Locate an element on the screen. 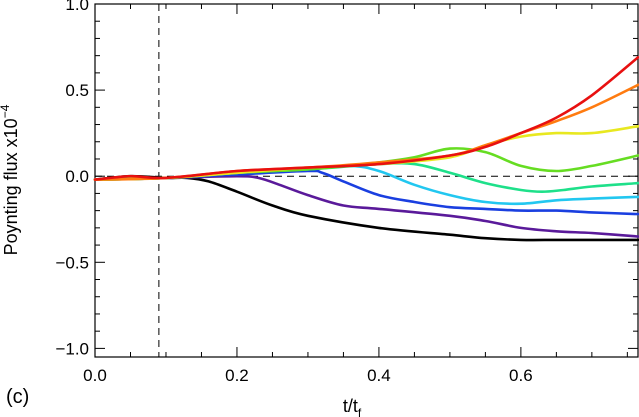  x-tick-label: 0.4 is located at coordinates (379, 375).